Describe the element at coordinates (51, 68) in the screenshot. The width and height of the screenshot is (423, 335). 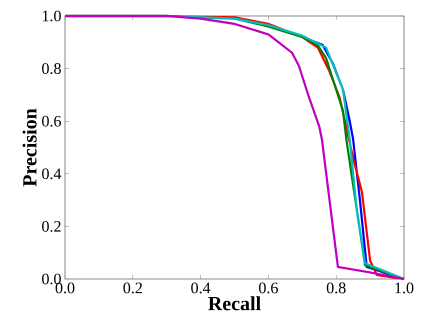
I see `y-tick-label: 0.8` at that location.